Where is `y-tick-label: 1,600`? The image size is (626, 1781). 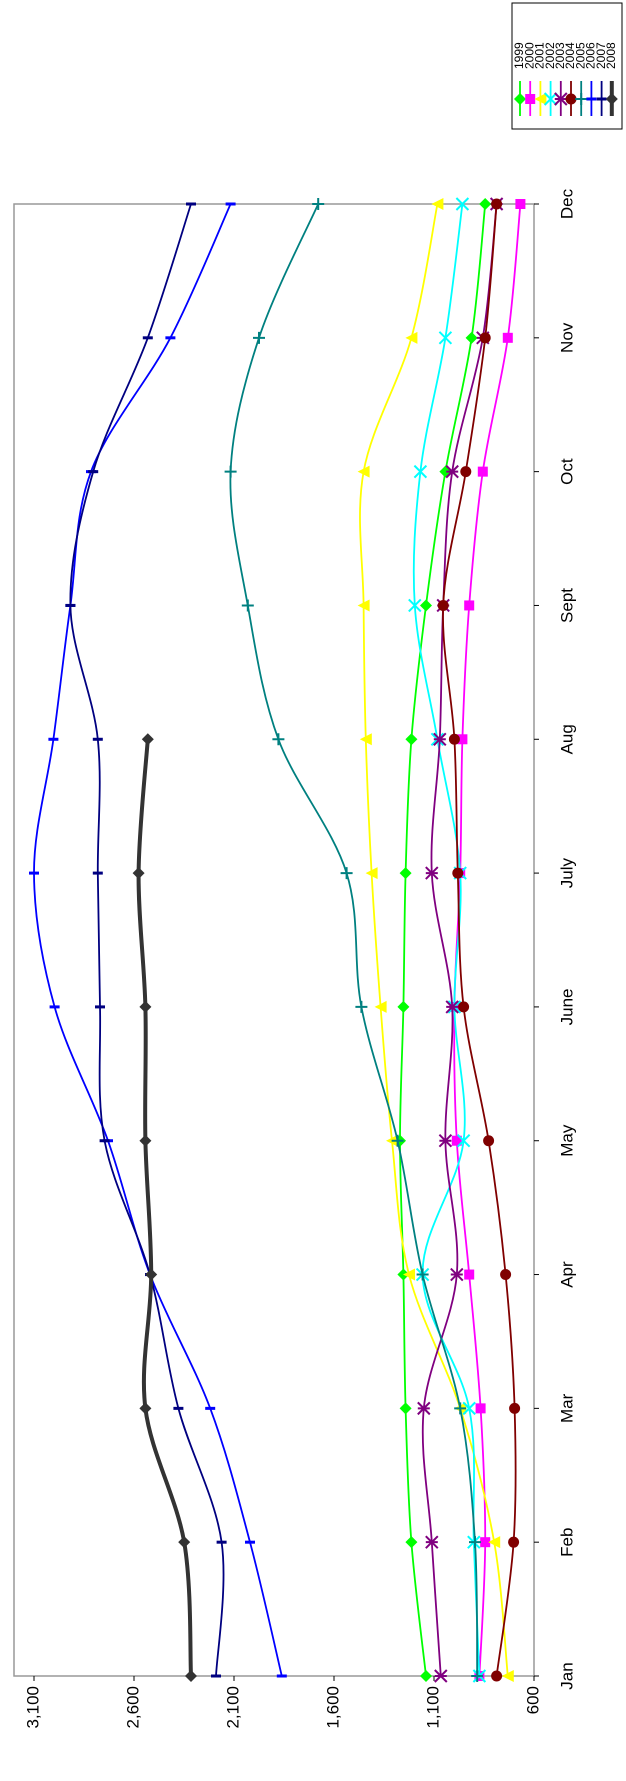 y-tick-label: 1,600 is located at coordinates (332, 1707).